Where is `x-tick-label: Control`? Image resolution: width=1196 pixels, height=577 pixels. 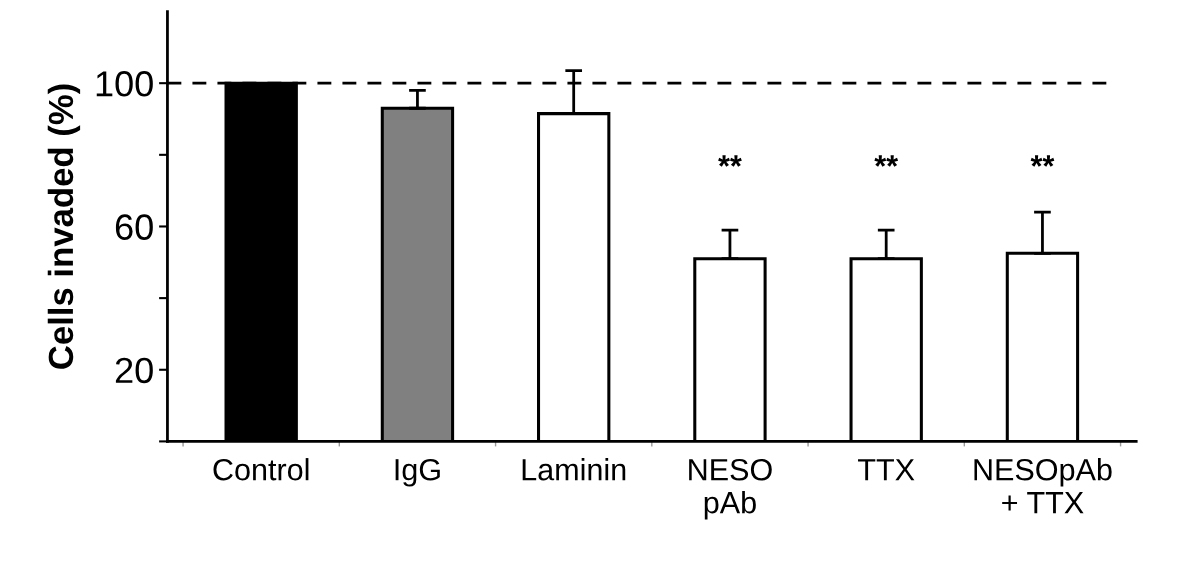 x-tick-label: Control is located at coordinates (261, 469).